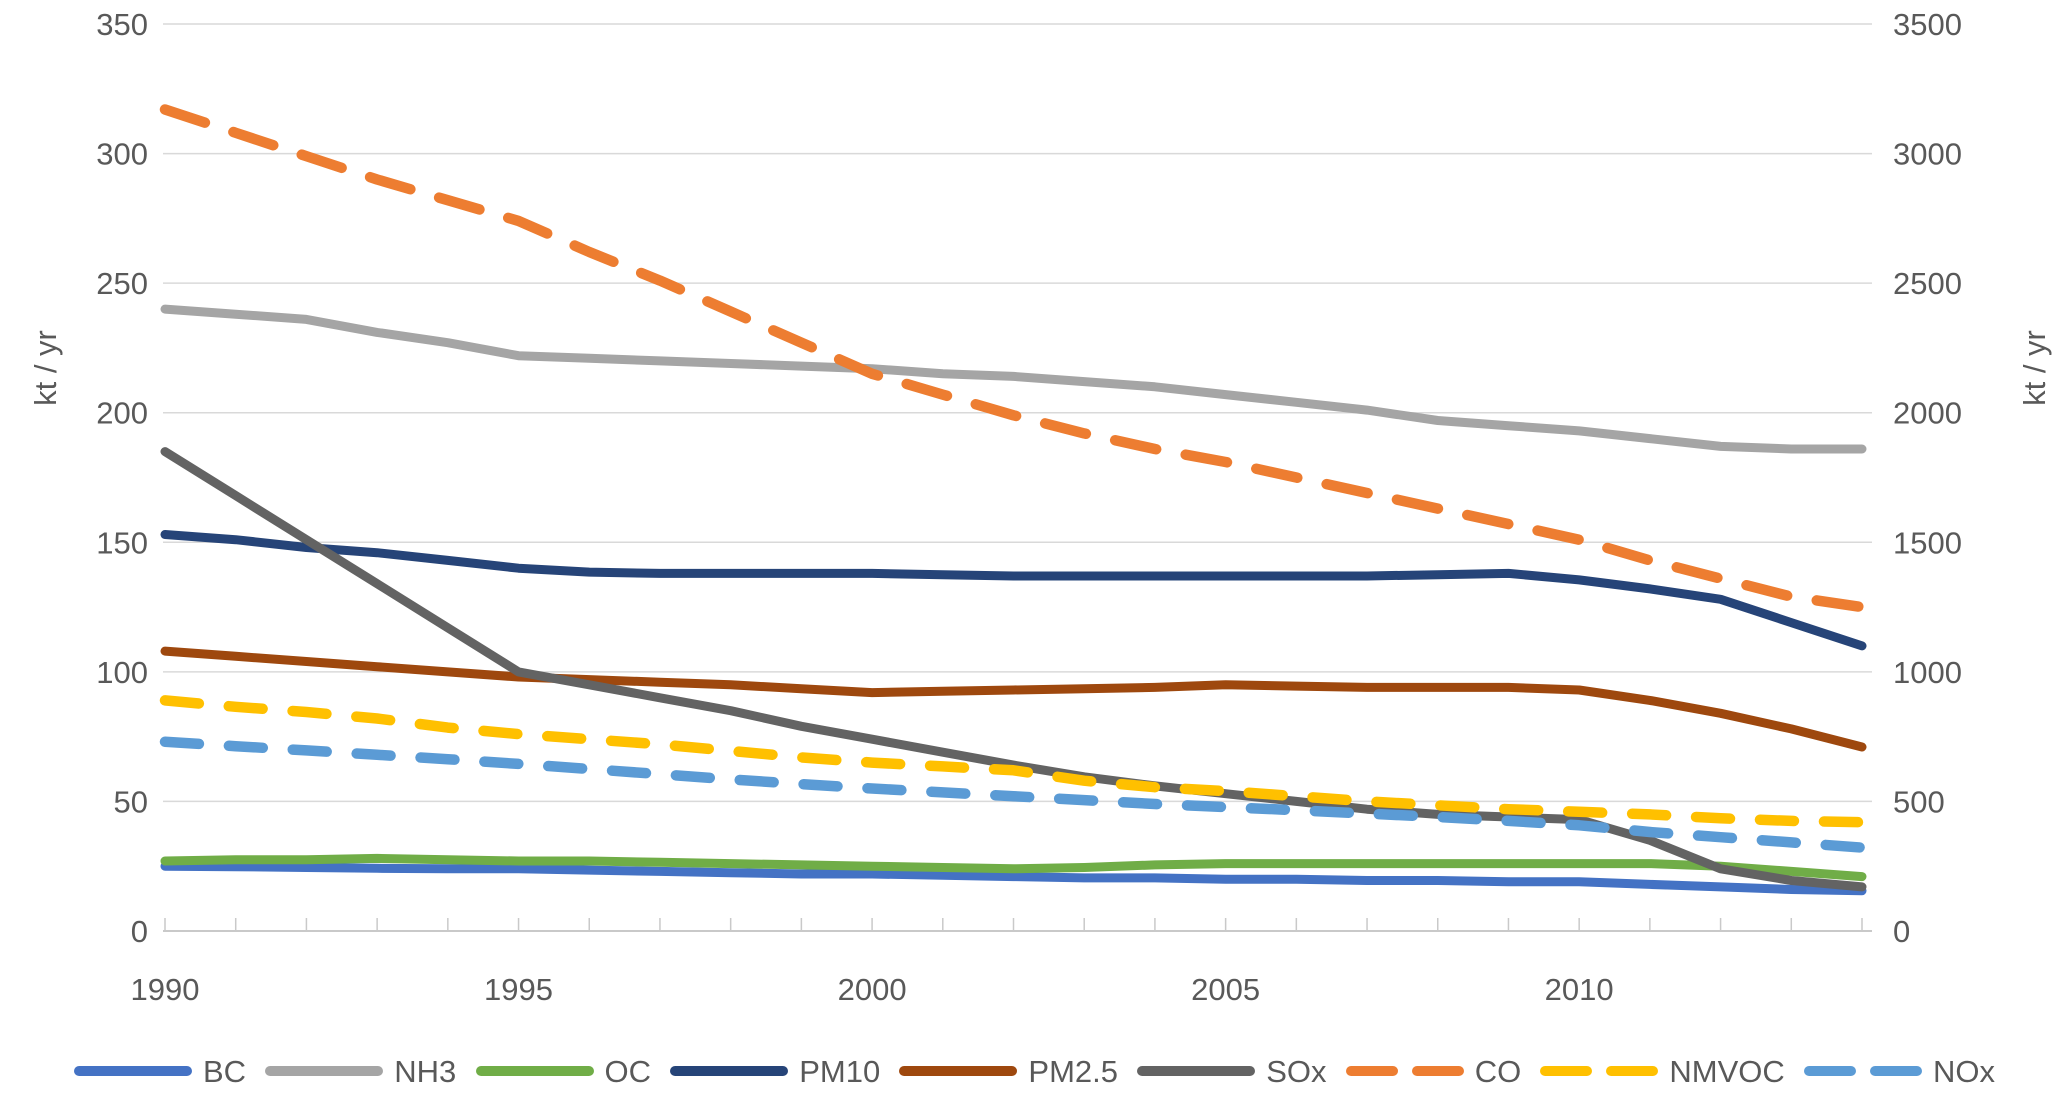  What do you see at coordinates (122, 24) in the screenshot?
I see `left-axis-tick-label: 350` at bounding box center [122, 24].